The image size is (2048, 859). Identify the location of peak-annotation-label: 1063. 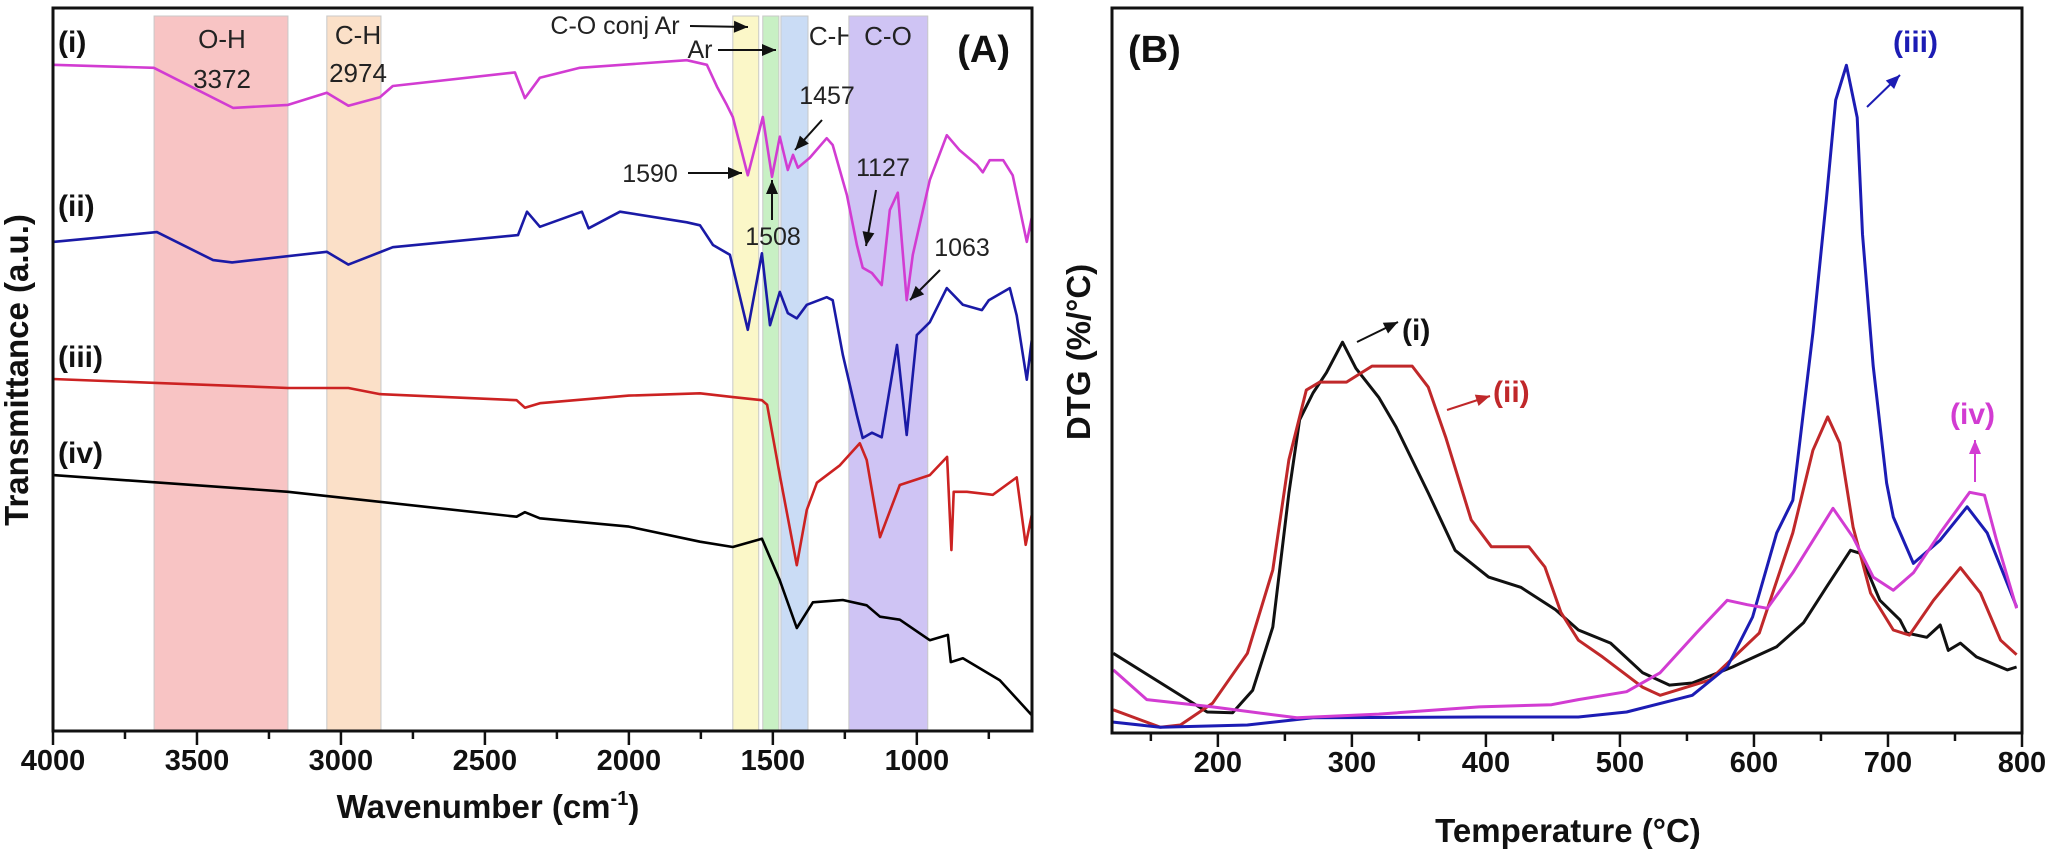
(962, 248).